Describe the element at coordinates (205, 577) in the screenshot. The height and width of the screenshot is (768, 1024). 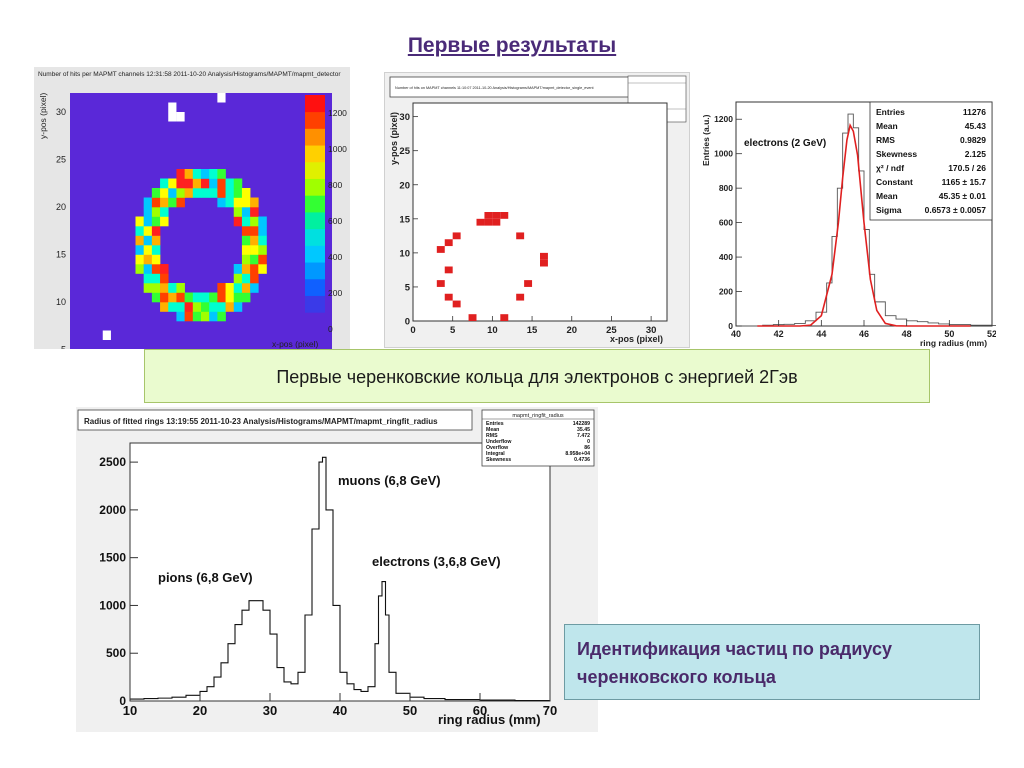
I see `pions-label: pions (6,8 GeV)` at that location.